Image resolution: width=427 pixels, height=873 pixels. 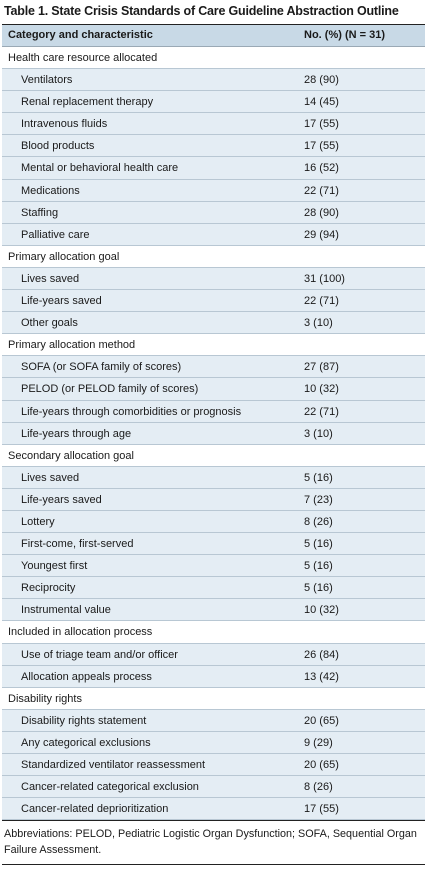 What do you see at coordinates (80, 35) in the screenshot?
I see `column-header-category: Category and characteristic` at bounding box center [80, 35].